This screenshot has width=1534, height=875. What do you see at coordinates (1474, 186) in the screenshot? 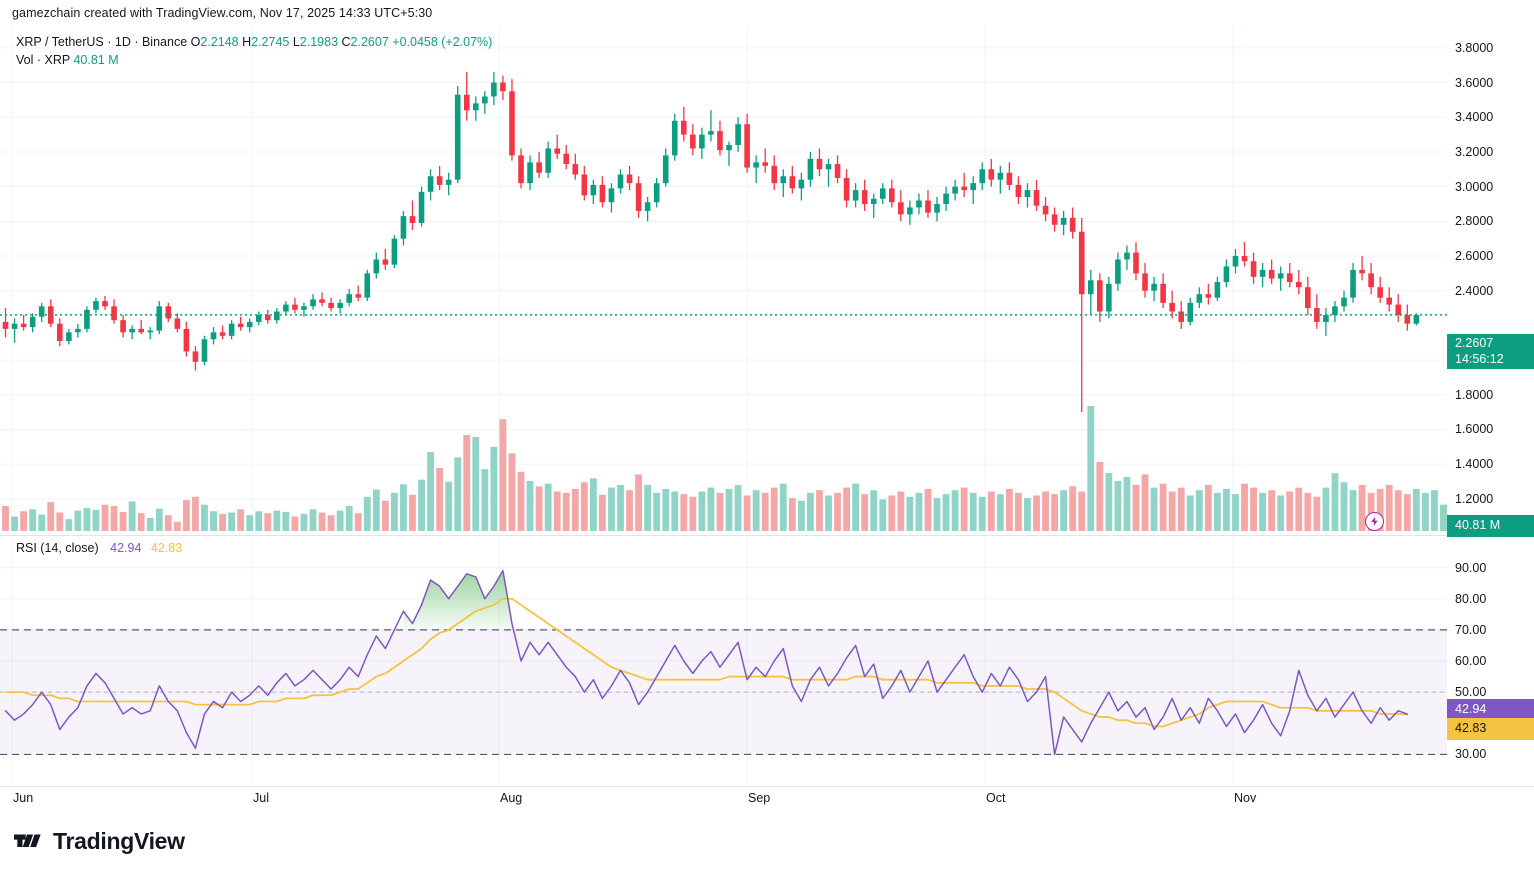
I see `price-axis-tick: 3.0000` at bounding box center [1474, 186].